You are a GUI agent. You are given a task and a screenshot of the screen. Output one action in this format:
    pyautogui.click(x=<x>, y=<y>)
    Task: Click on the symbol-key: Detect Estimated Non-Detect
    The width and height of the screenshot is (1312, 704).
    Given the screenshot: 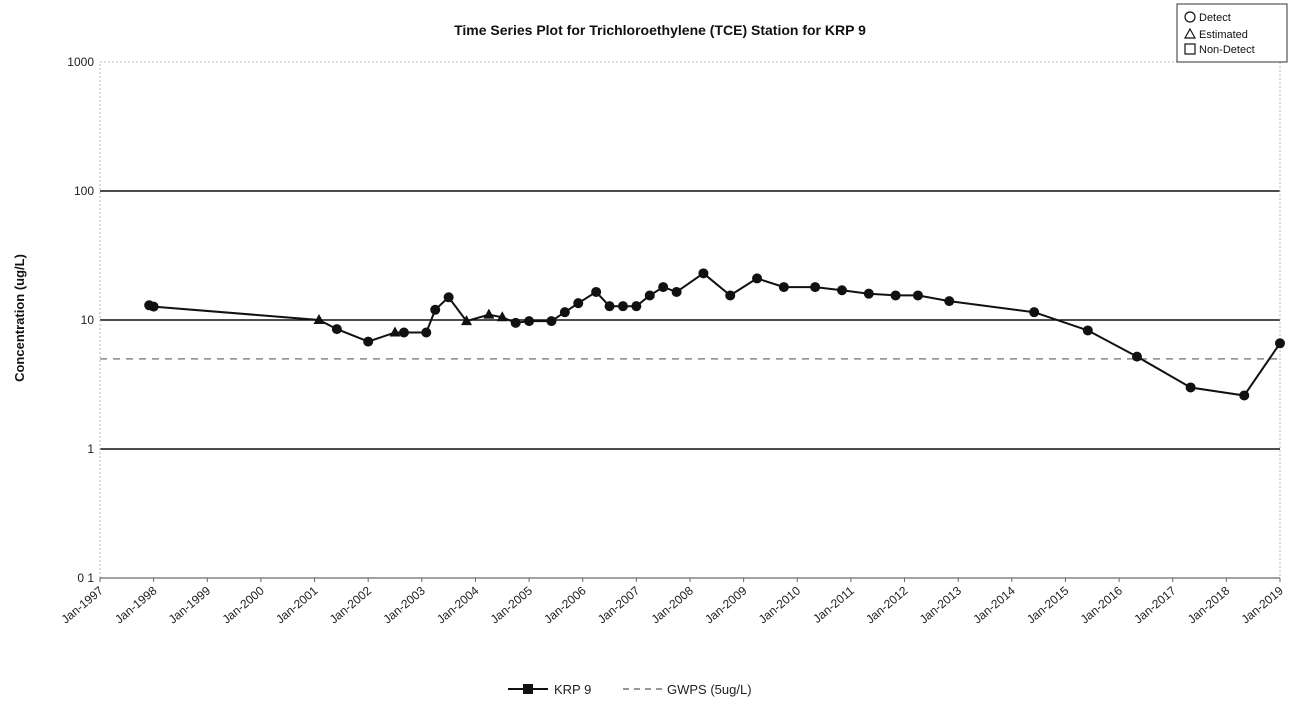 What is the action you would take?
    pyautogui.click(x=1232, y=33)
    